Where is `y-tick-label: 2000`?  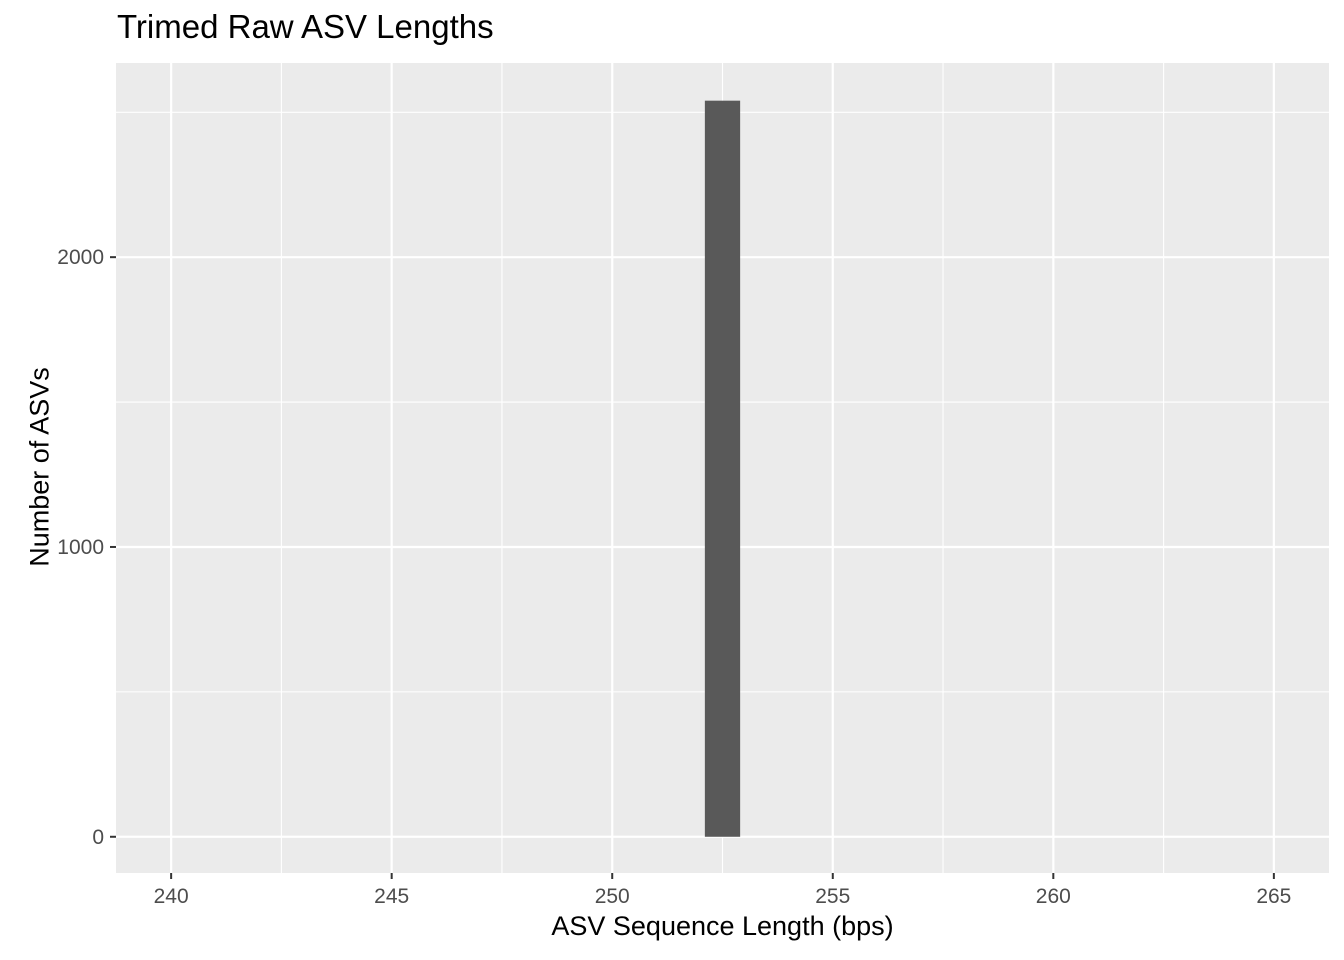
y-tick-label: 2000 is located at coordinates (80, 257).